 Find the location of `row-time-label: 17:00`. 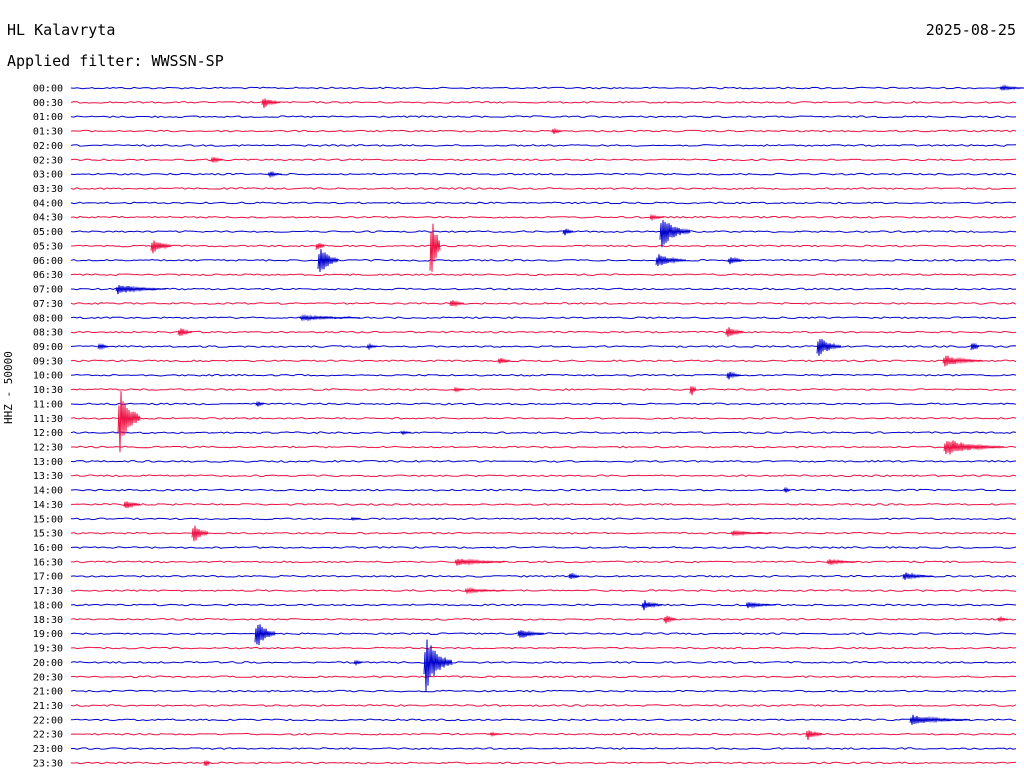

row-time-label: 17:00 is located at coordinates (48, 577).